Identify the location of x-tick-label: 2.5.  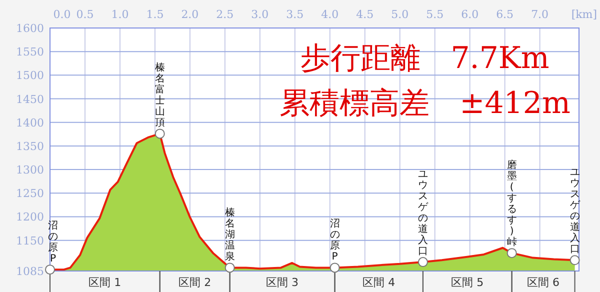
(225, 14).